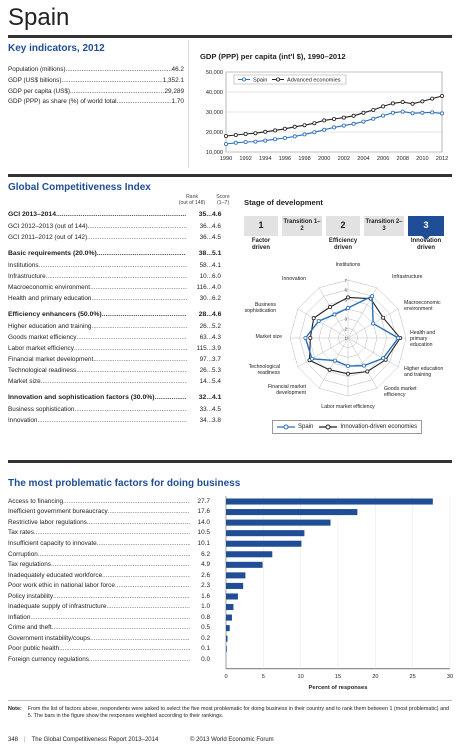 This screenshot has height=754, width=460. I want to click on factor-row: Restrictive labor regulations 14.0, so click(109, 522).